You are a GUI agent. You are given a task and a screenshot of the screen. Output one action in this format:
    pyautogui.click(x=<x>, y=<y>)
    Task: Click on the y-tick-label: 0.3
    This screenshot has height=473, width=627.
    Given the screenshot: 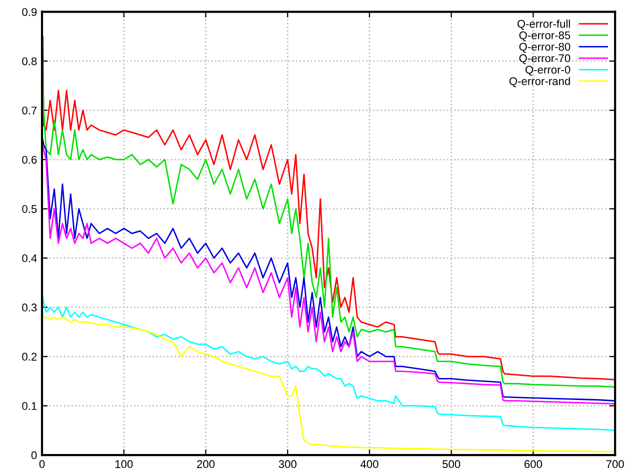 What is the action you would take?
    pyautogui.click(x=29, y=308)
    